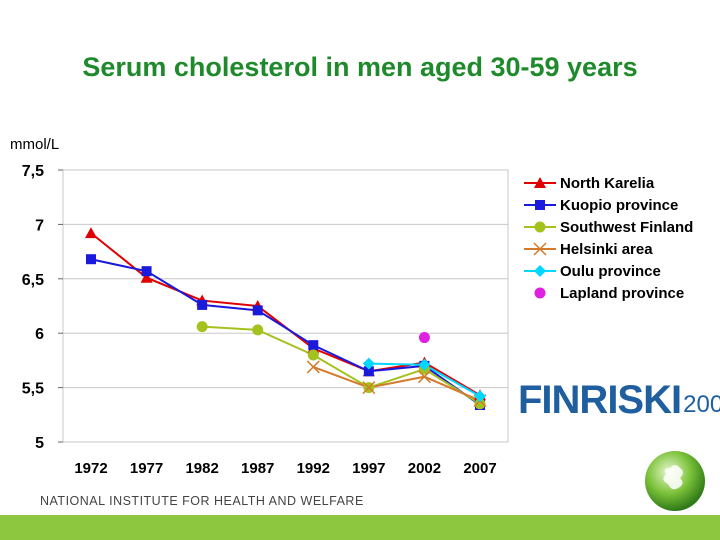 The image size is (720, 540). I want to click on y-tick-label: 5,5, so click(33, 389).